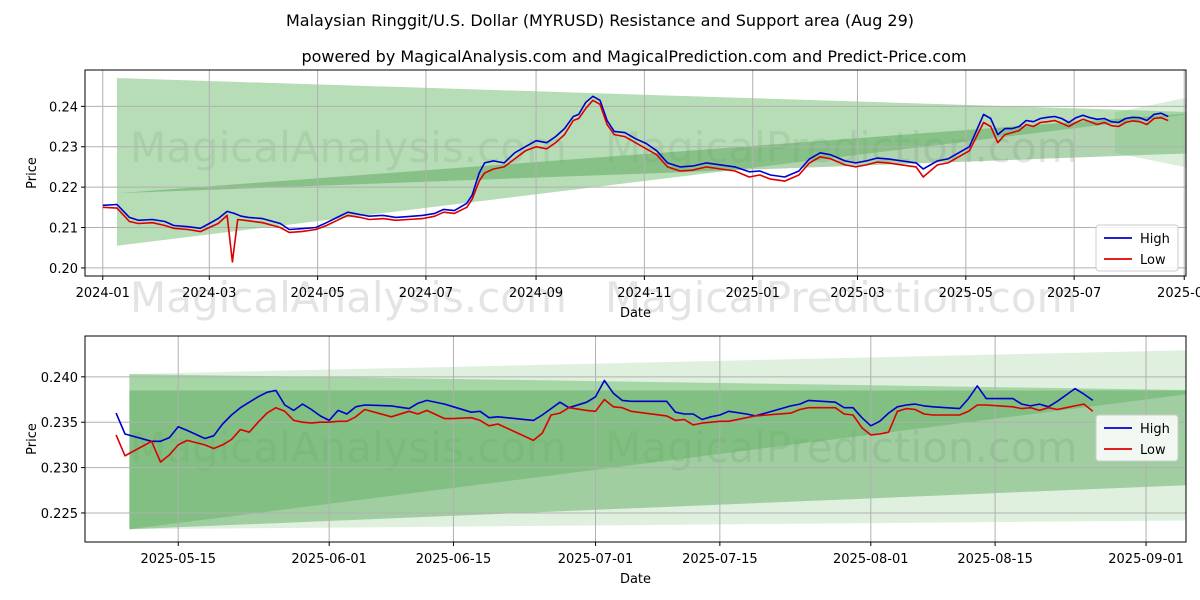 This screenshot has width=1200, height=600. What do you see at coordinates (59, 469) in the screenshot?
I see `y-tick-label: 0.230` at bounding box center [59, 469].